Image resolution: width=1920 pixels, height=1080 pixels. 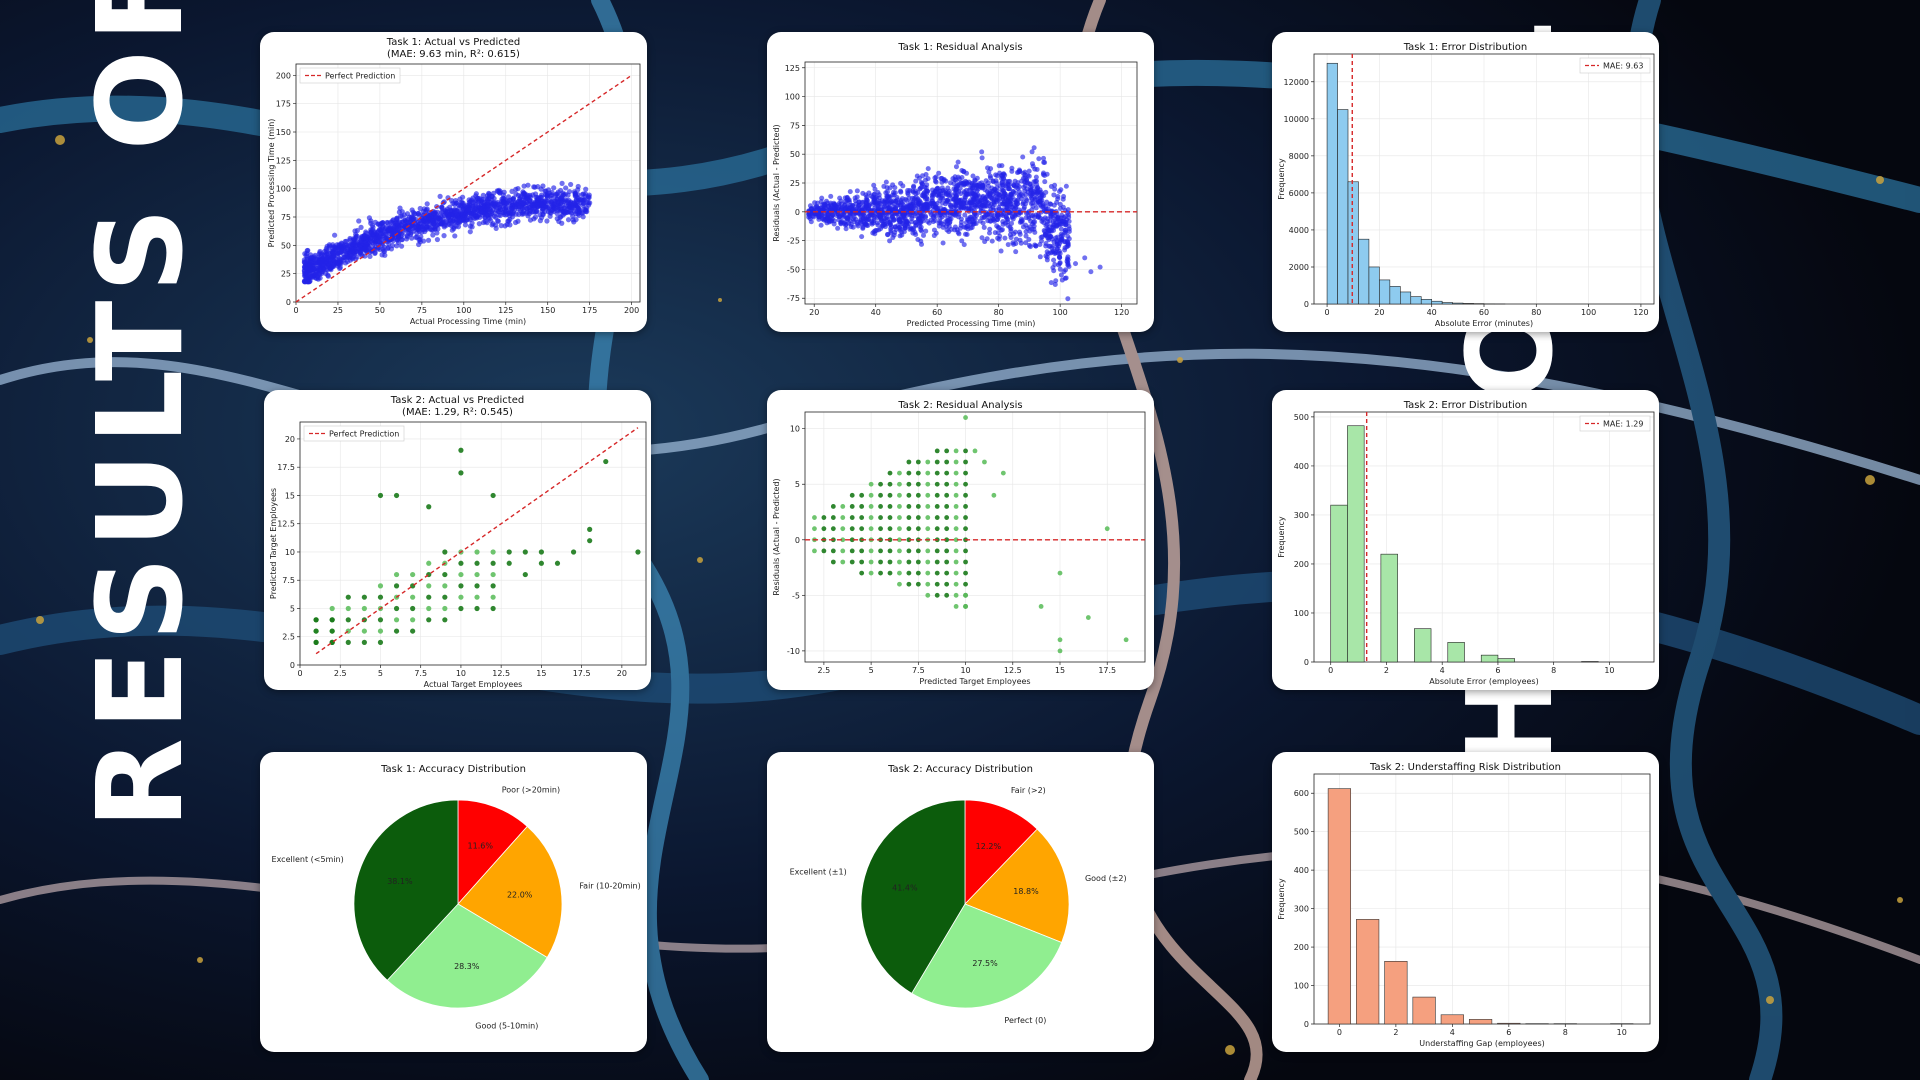 I want to click on x-axis-label: Absolute Error (minutes), so click(x=1484, y=323).